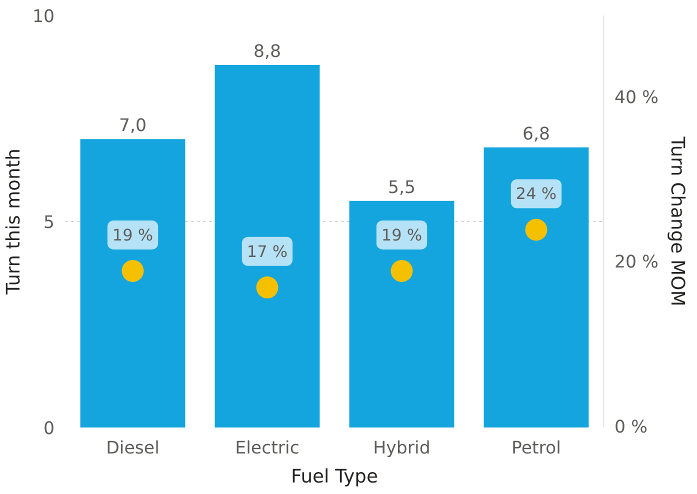 This screenshot has width=697, height=494. I want to click on y2-axis-title: Turn Change MOM, so click(677, 221).